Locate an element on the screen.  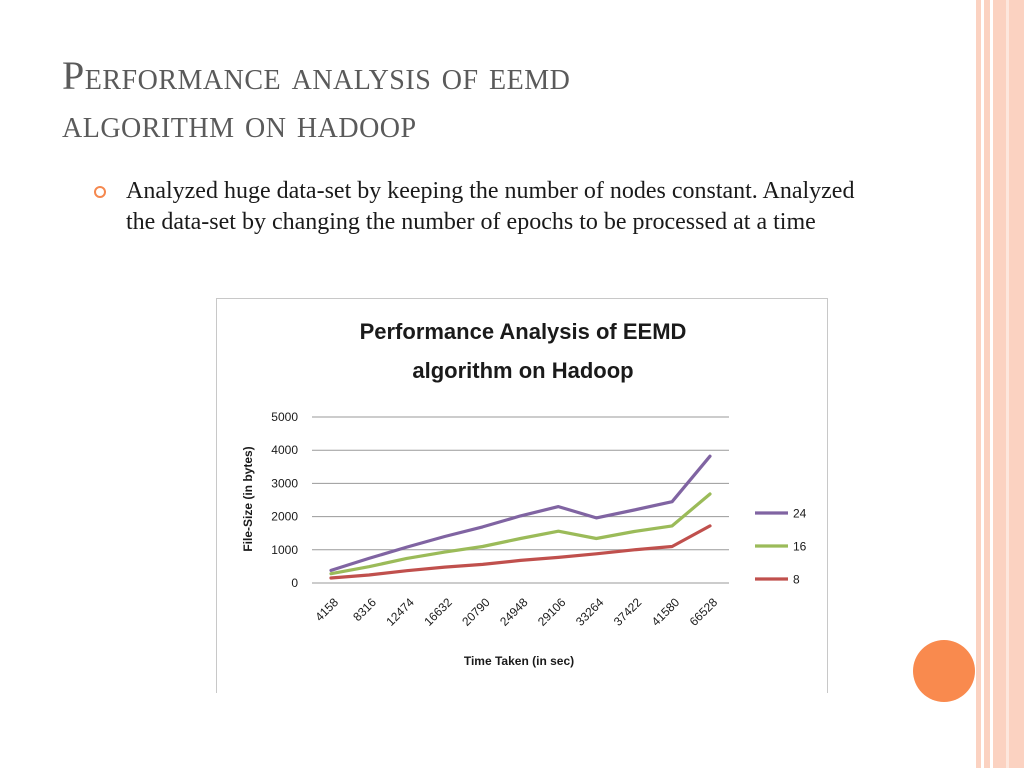
y-axis-label: File-Size (in bytes) is located at coordinates (248, 498).